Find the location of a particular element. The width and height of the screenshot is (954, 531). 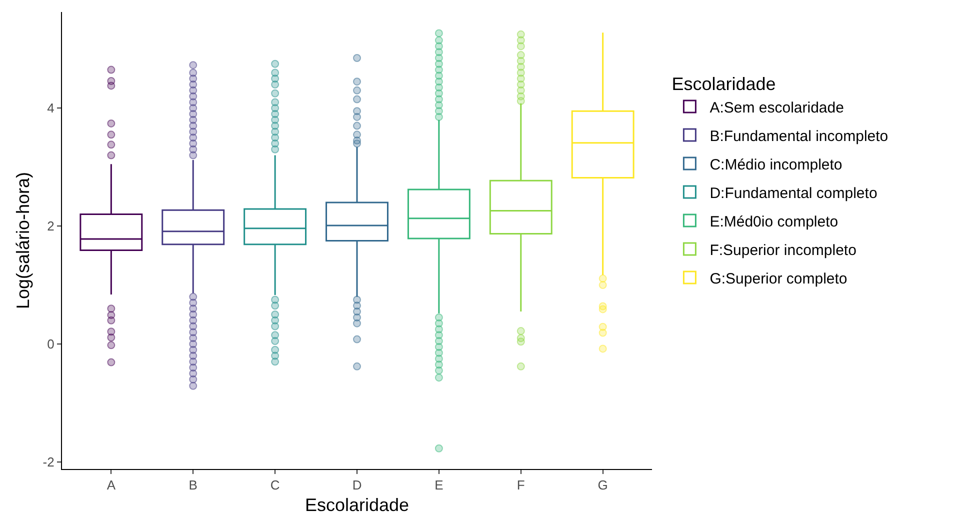

x-tick-label: C is located at coordinates (275, 485).